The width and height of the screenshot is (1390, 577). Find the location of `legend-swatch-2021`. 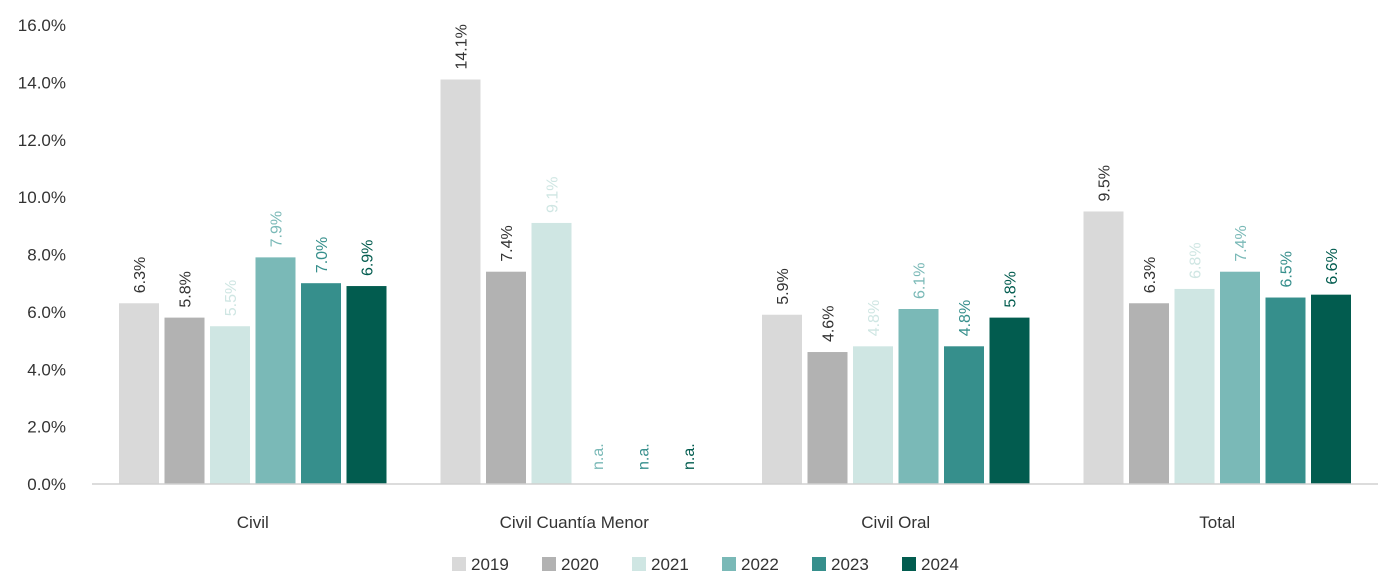

legend-swatch-2021 is located at coordinates (639, 564).